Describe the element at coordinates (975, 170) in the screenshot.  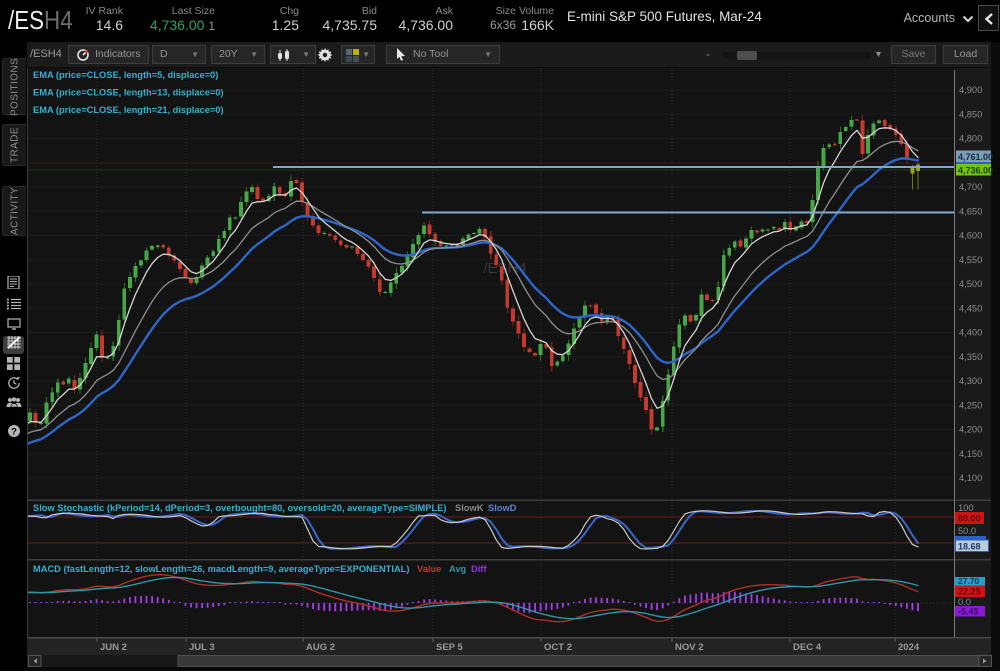
I see `svg-text: 4,736.00` at that location.